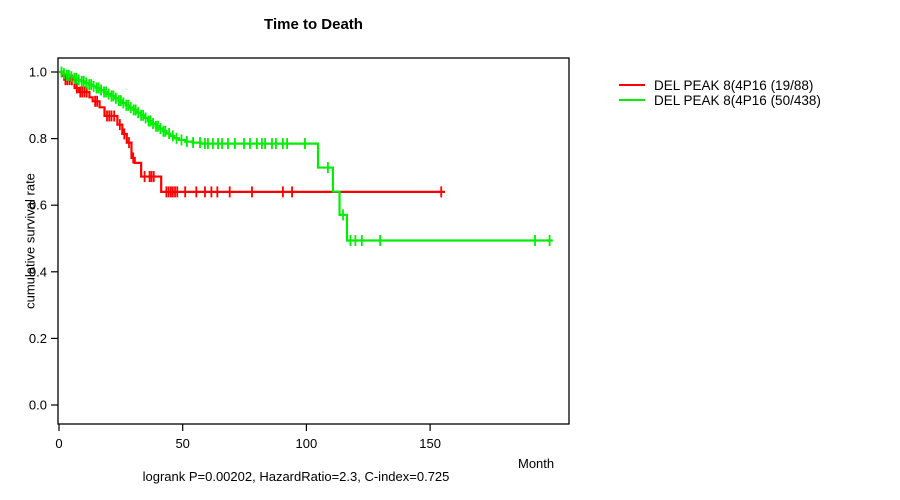 This screenshot has width=900, height=500. What do you see at coordinates (536, 463) in the screenshot?
I see `x-axis-label: Month` at bounding box center [536, 463].